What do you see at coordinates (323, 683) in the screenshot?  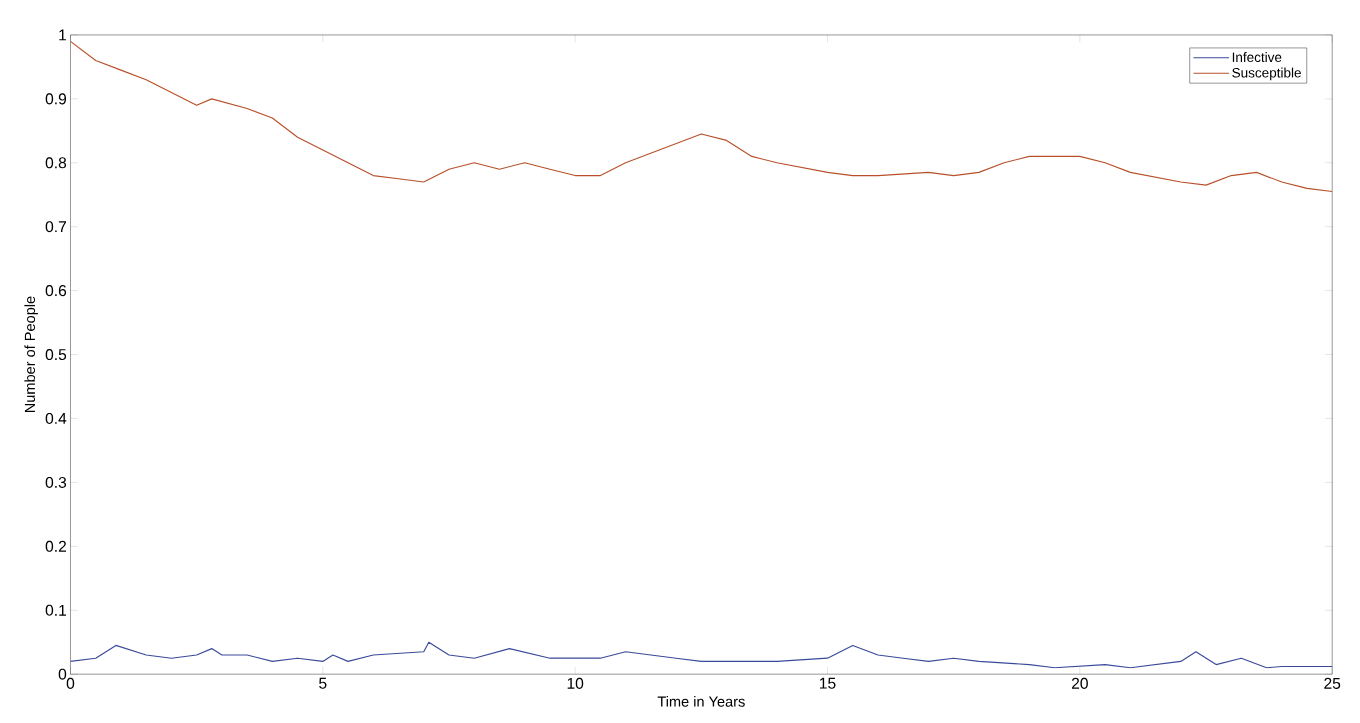 I see `x-tick-label: 5` at bounding box center [323, 683].